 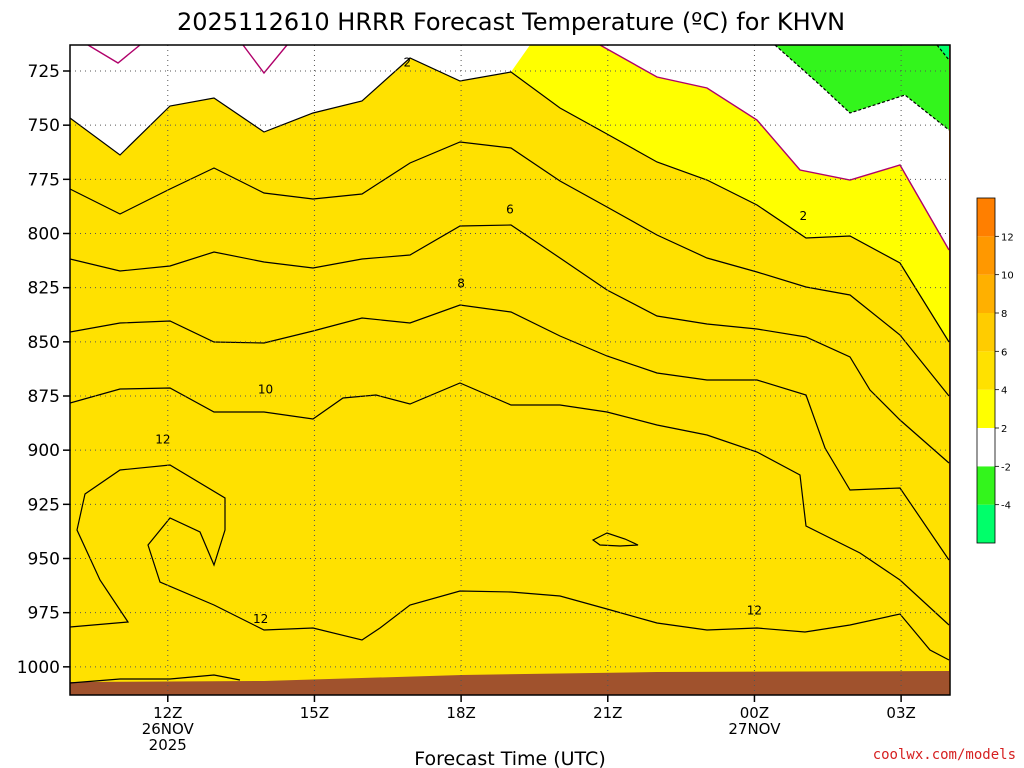 What do you see at coordinates (44, 343) in the screenshot?
I see `y-tick-label: 850` at bounding box center [44, 343].